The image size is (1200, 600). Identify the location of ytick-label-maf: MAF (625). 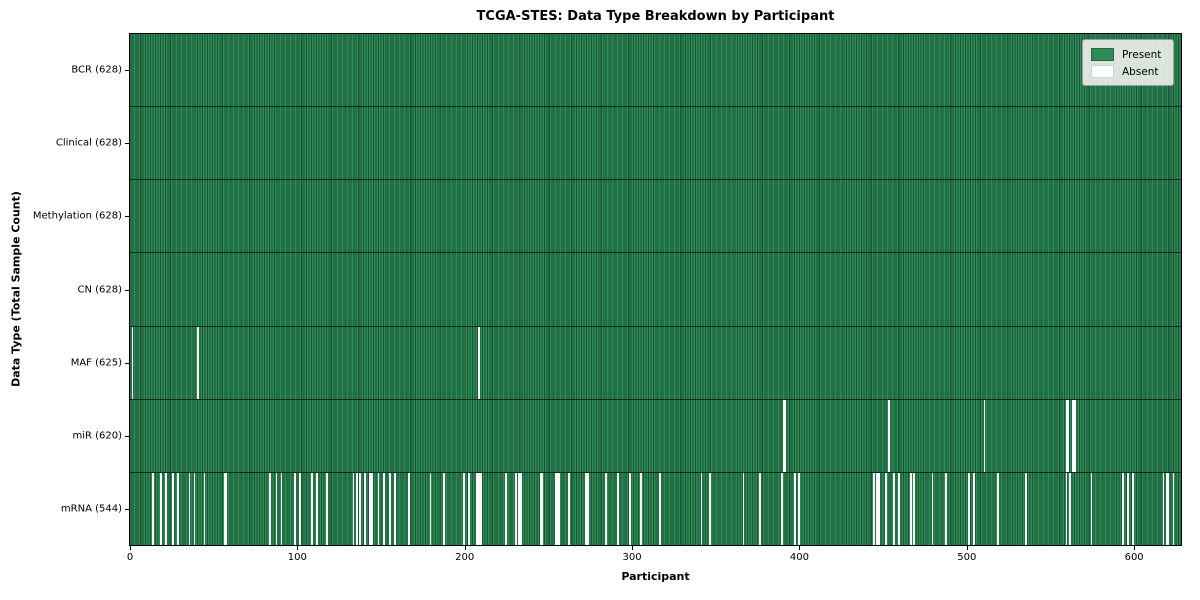
(96, 363).